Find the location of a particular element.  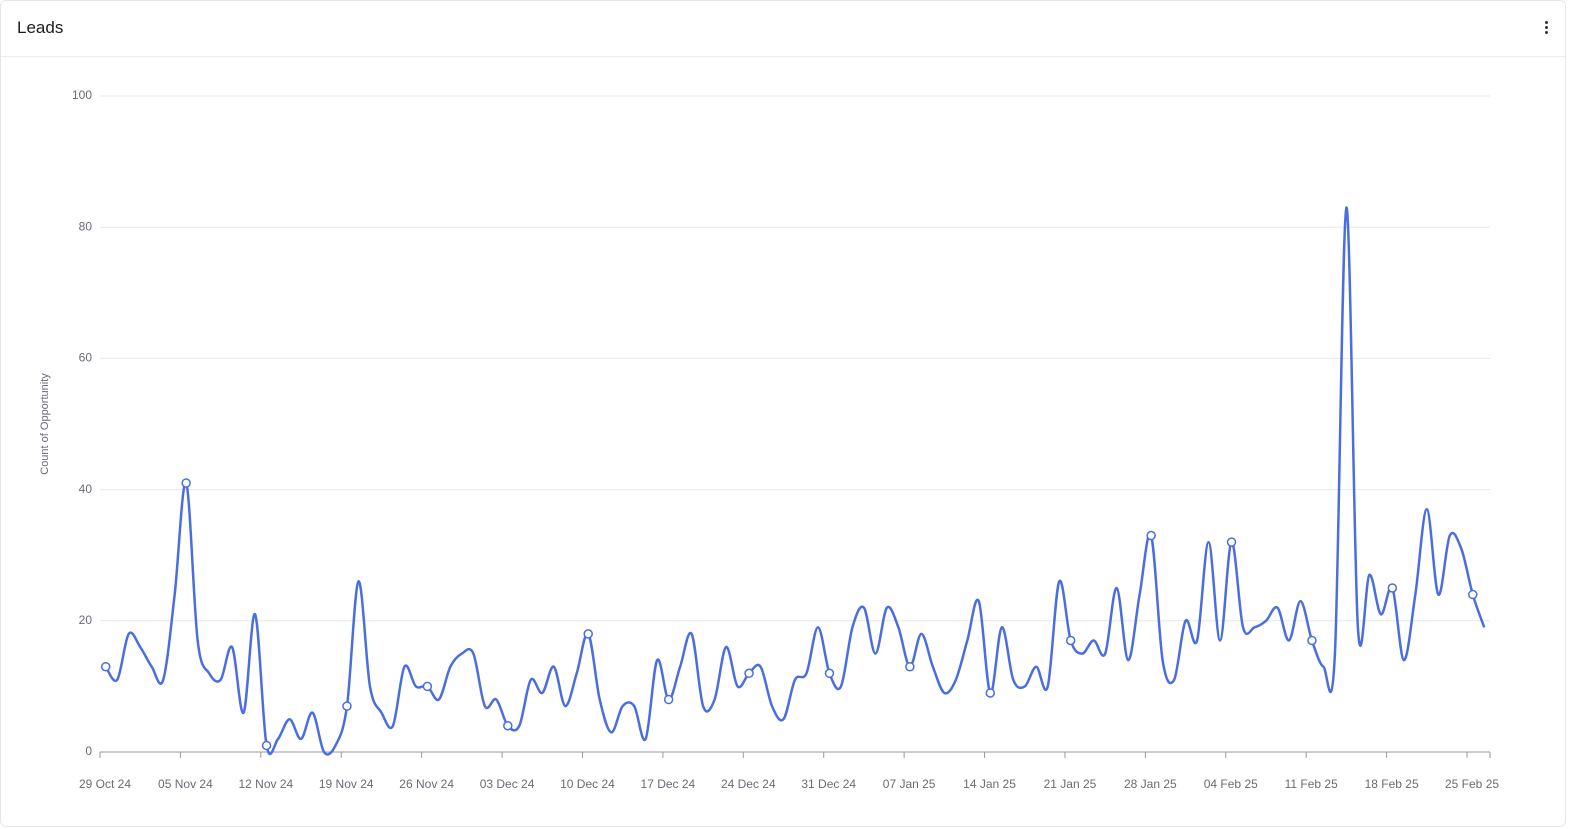

x-tick-label: 10 Dec 24 is located at coordinates (587, 784).